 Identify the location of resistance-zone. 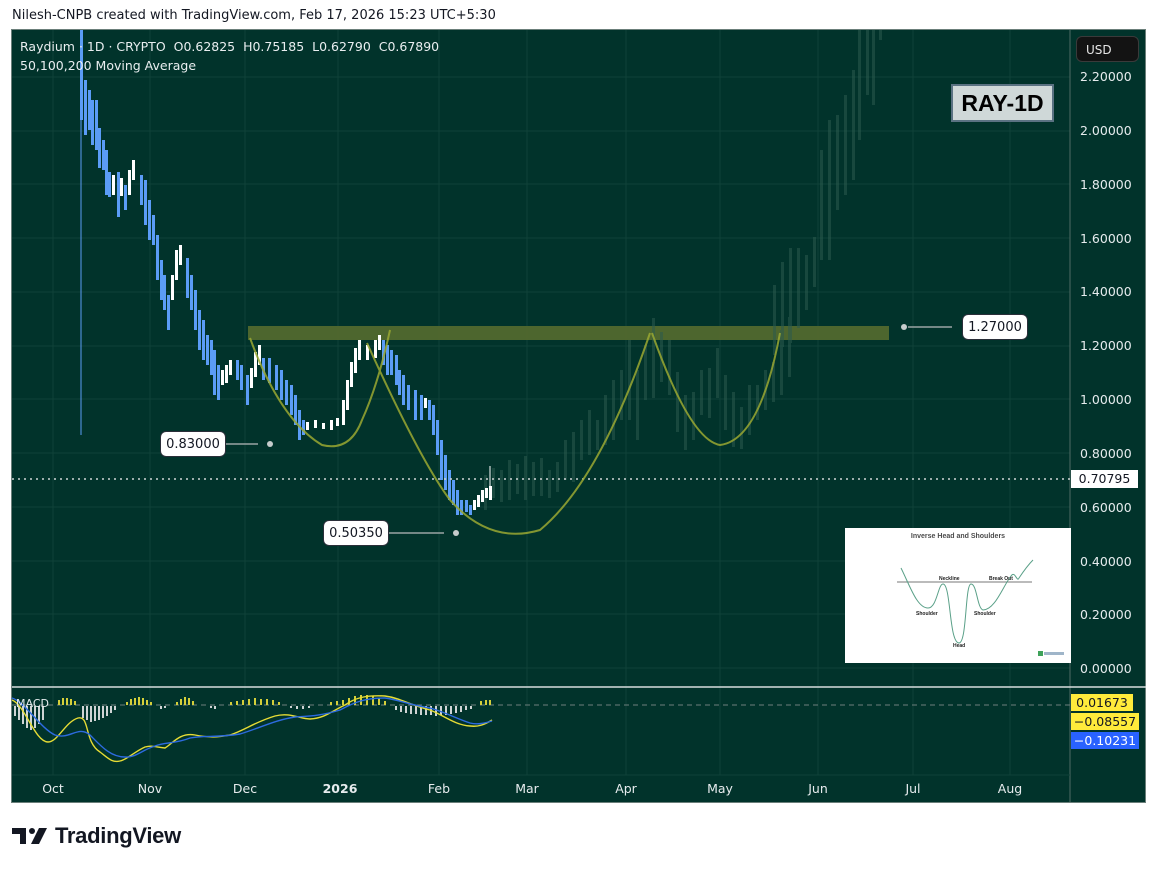
(568, 333).